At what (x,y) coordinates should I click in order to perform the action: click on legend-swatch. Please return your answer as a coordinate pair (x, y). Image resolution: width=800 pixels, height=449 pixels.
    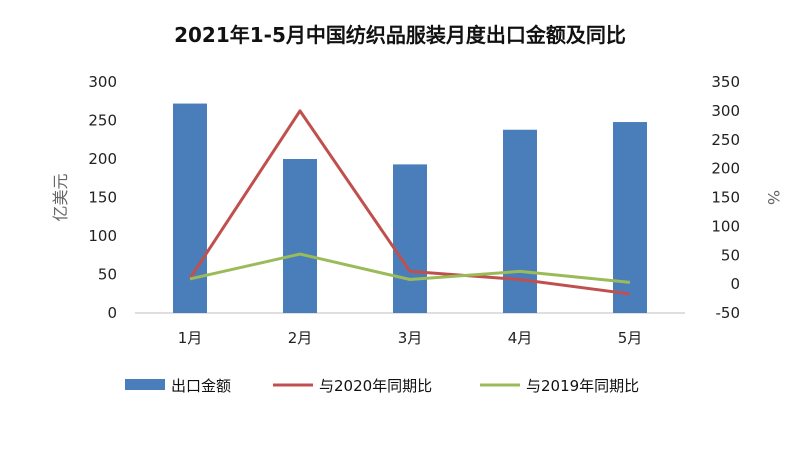
    Looking at the image, I should click on (145, 384).